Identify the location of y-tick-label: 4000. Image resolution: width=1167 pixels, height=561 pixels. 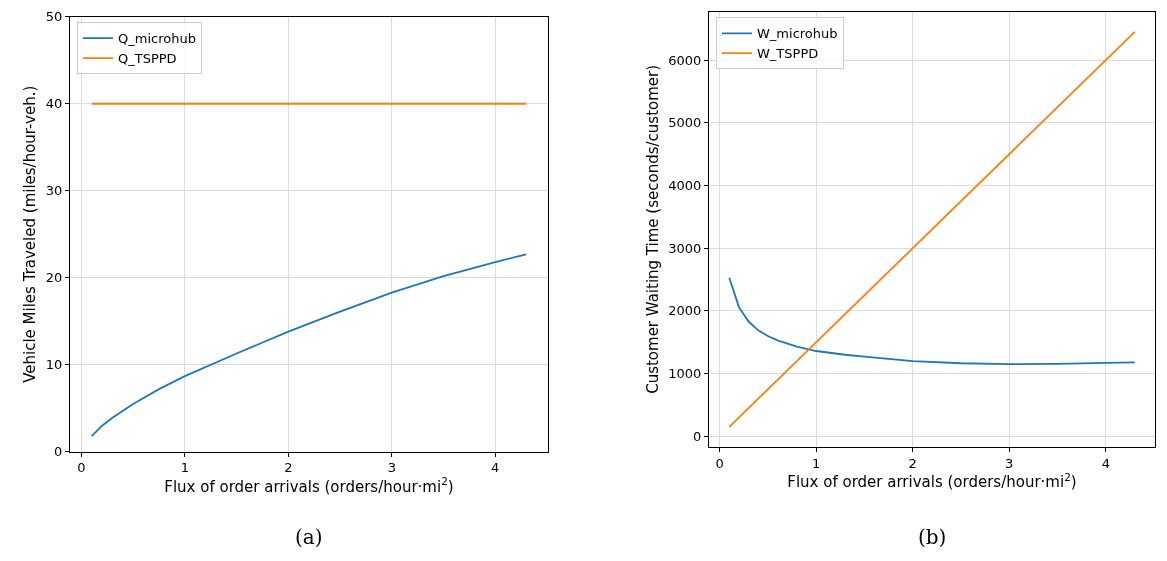
(685, 186).